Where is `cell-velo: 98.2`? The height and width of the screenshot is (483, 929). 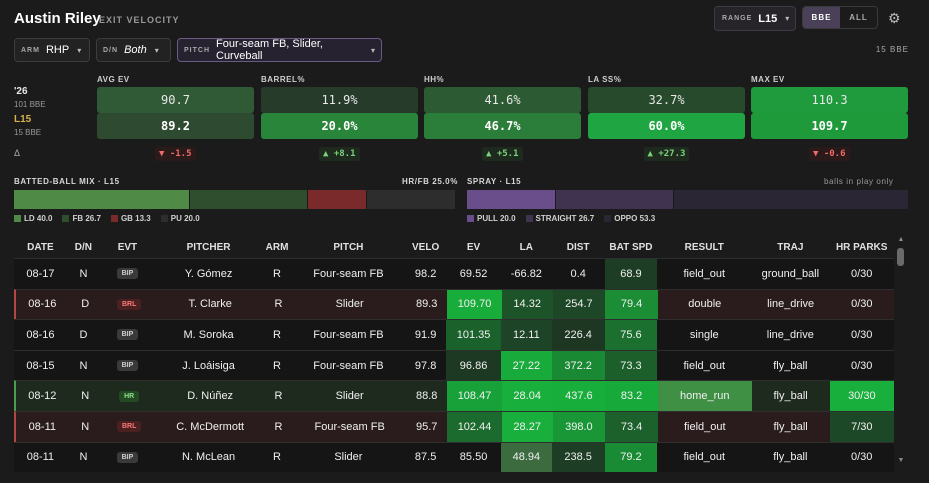
cell-velo: 98.2 is located at coordinates (425, 273).